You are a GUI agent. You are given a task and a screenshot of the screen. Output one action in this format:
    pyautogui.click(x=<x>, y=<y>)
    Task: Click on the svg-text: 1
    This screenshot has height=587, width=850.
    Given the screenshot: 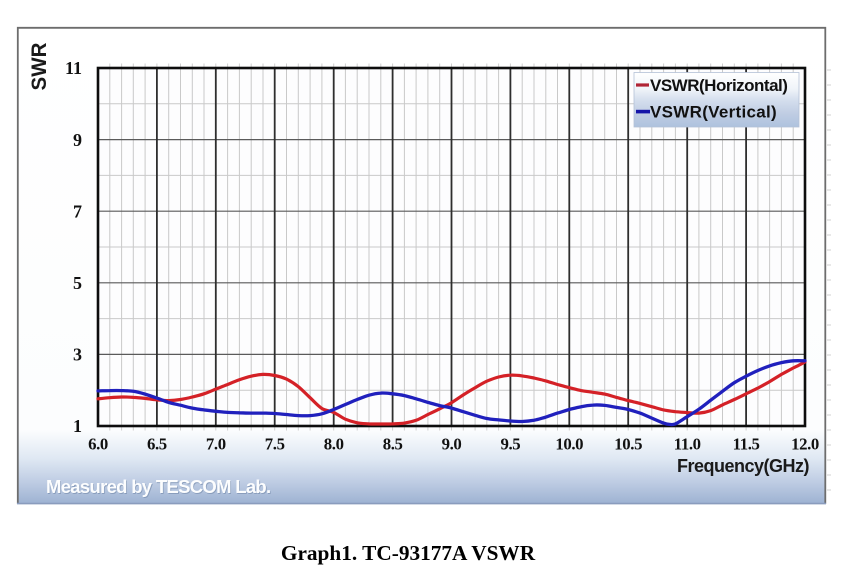 What is the action you would take?
    pyautogui.click(x=77, y=426)
    